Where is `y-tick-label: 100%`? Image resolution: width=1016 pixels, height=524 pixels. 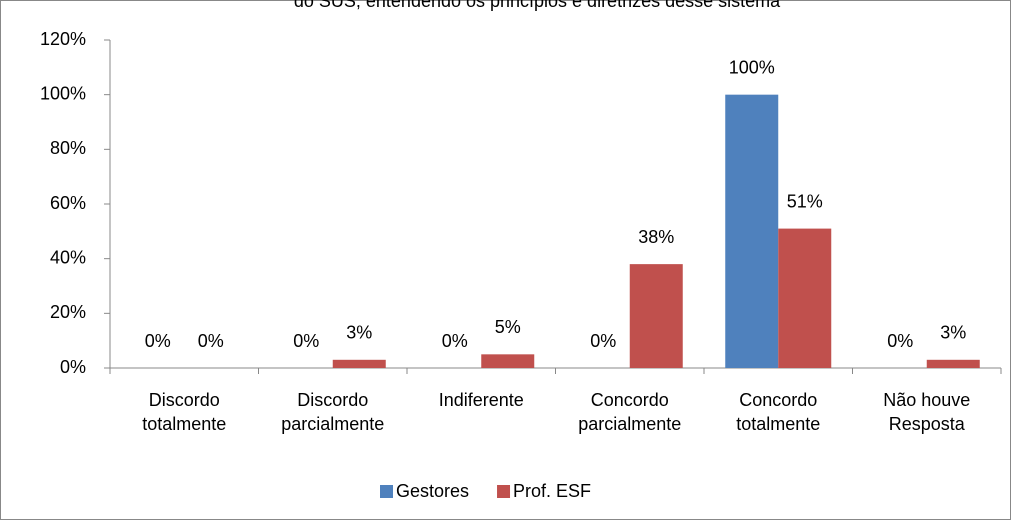 y-tick-label: 100% is located at coordinates (63, 93).